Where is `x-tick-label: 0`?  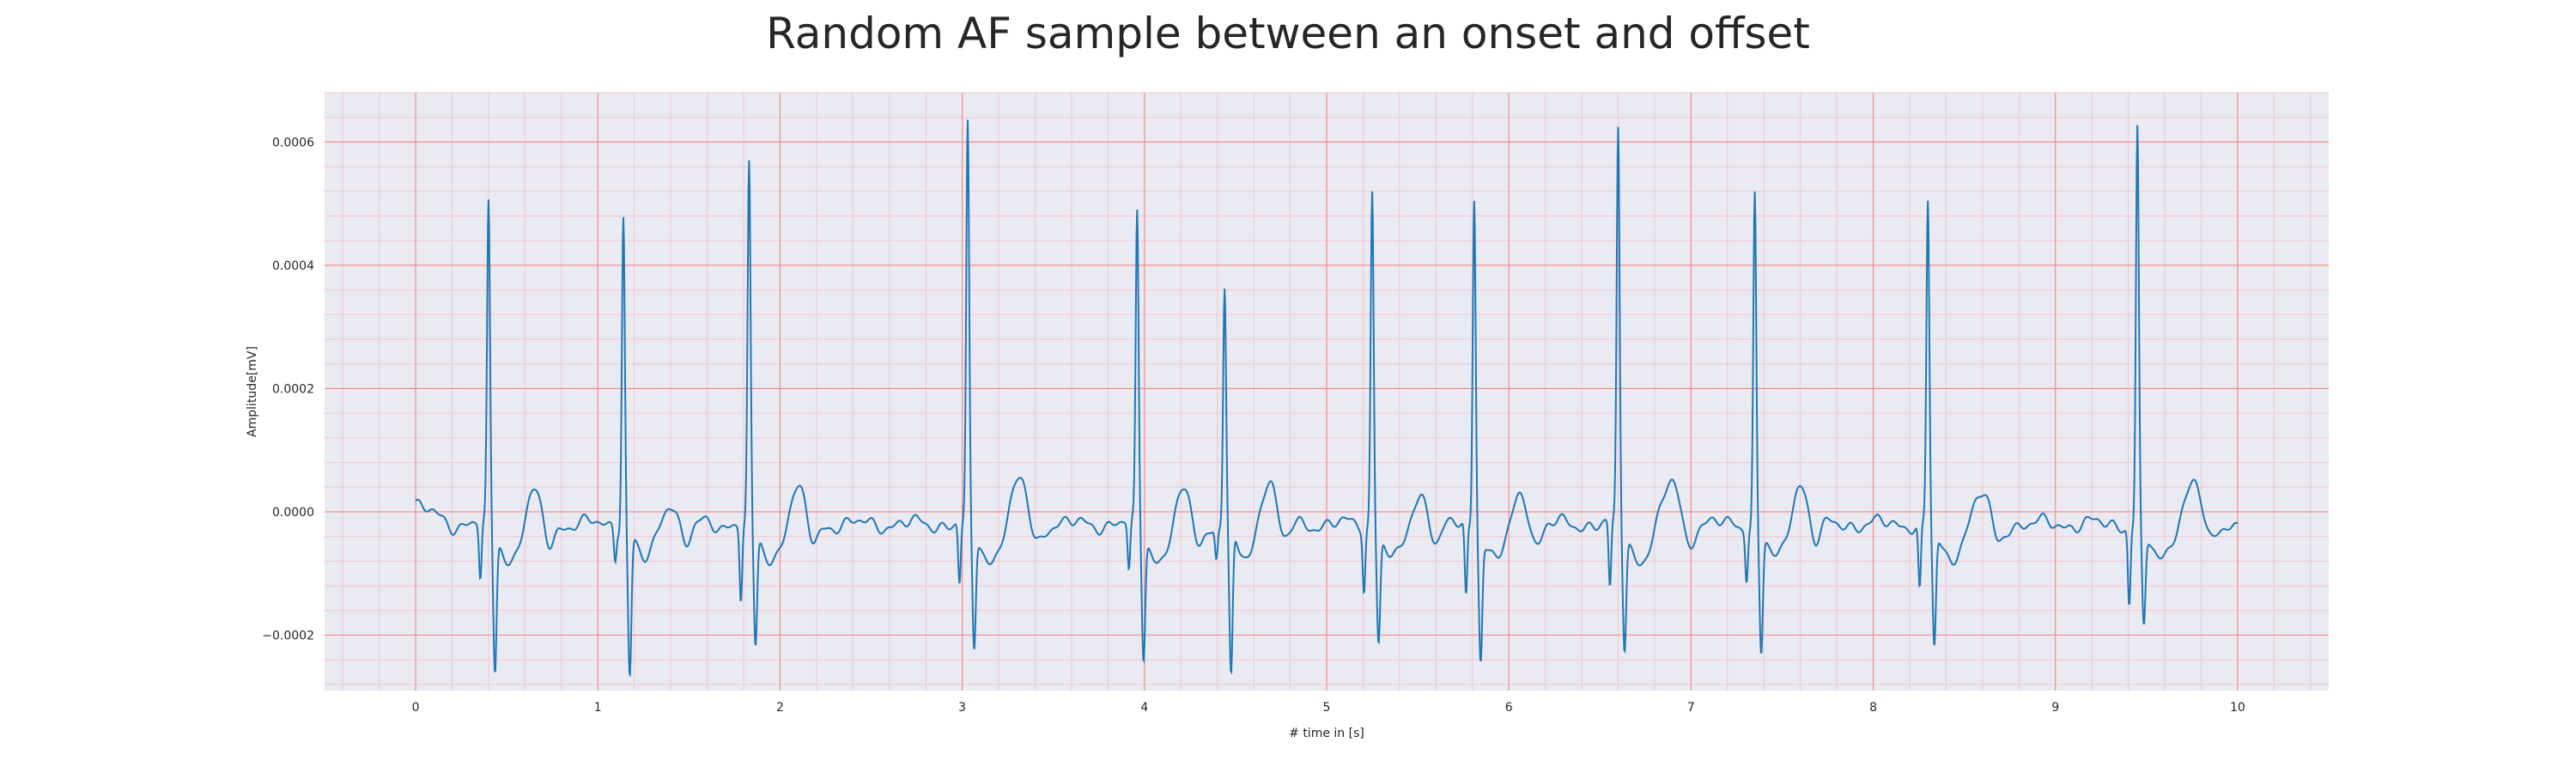 x-tick-label: 0 is located at coordinates (416, 708).